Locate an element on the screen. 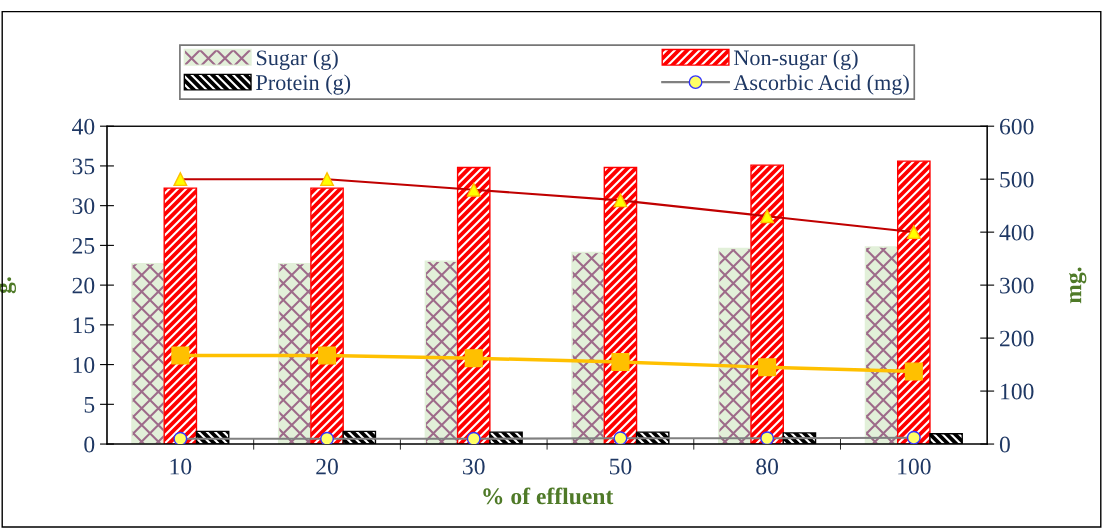 This screenshot has height=528, width=1103. x-tick-label: 30 is located at coordinates (474, 466).